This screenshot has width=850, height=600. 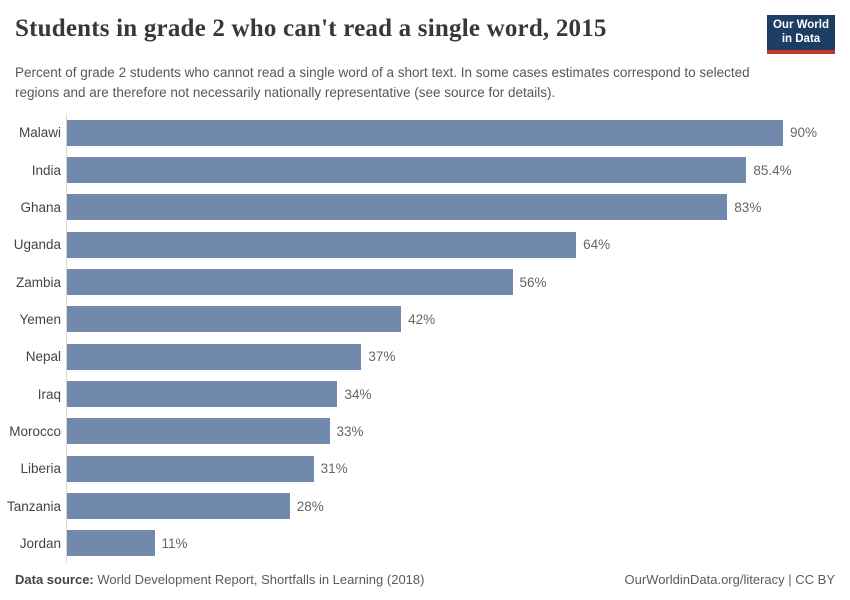 I want to click on country-label: Yemen, so click(x=40, y=319).